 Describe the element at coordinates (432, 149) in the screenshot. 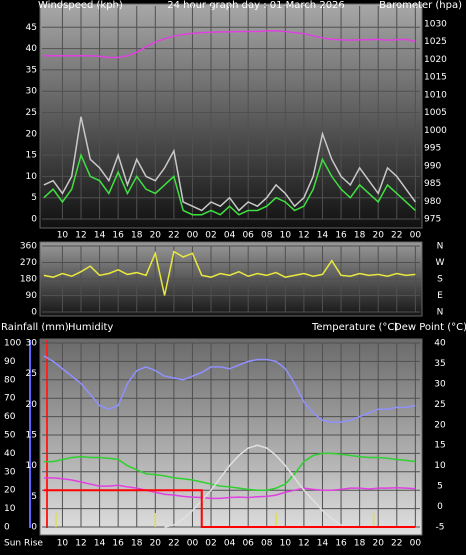

I see `tick-label: 995` at that location.